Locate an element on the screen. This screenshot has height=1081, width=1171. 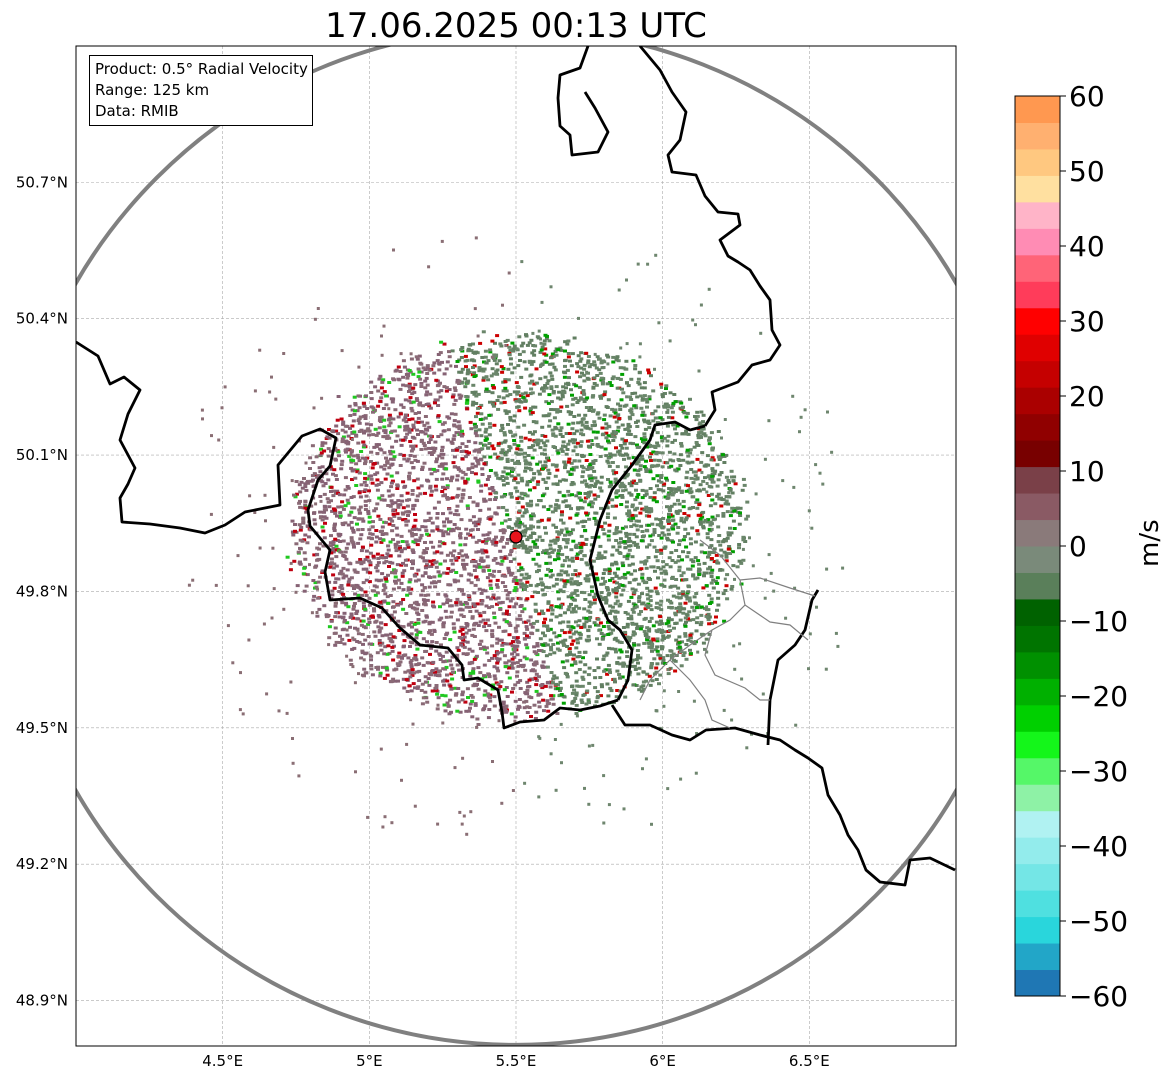
colorbar-tick-label: 60 is located at coordinates (1087, 96).